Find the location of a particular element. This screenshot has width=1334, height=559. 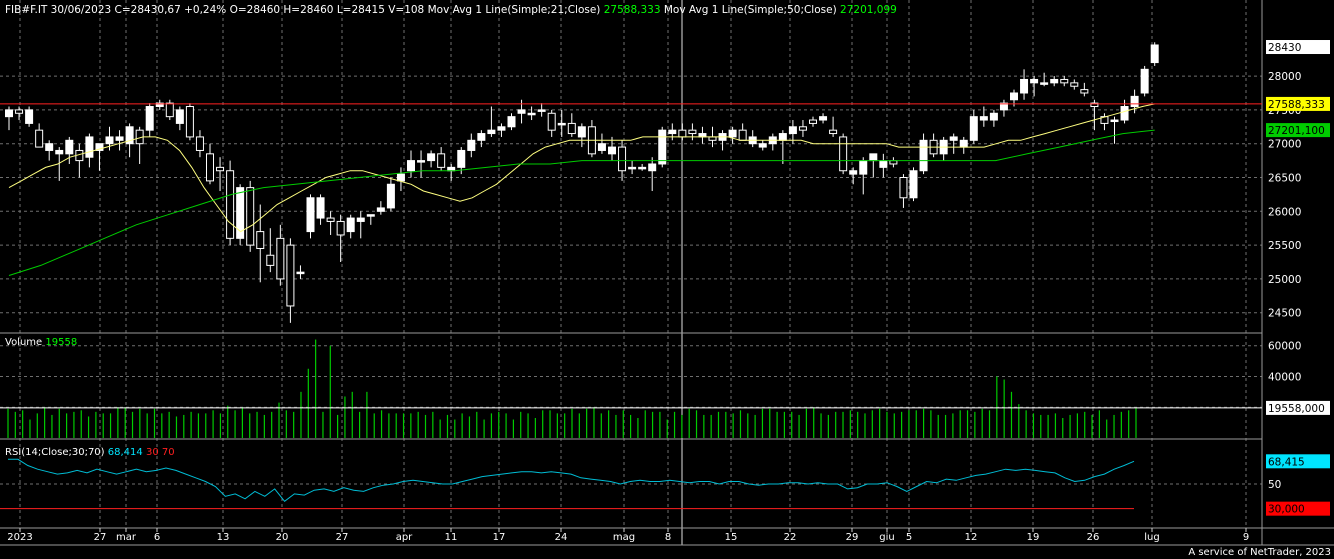

rsi-tick-label: 50 is located at coordinates (1274, 485).